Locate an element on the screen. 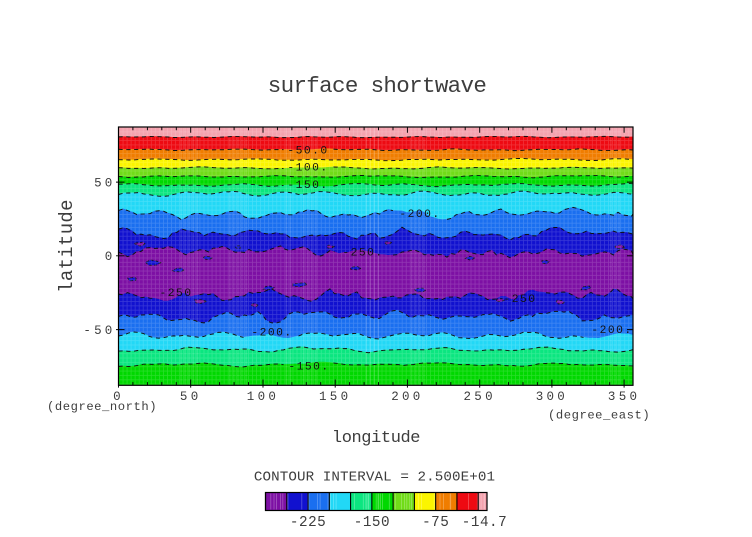 This screenshot has height=537, width=752. svg-text: 350 is located at coordinates (624, 397).